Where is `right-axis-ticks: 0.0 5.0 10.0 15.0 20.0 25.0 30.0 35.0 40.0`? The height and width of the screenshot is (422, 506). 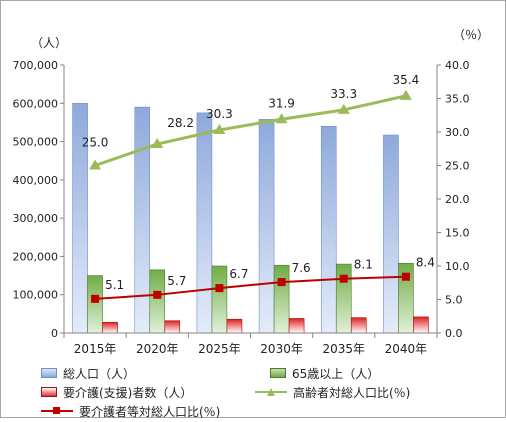 right-axis-ticks: 0.0 5.0 10.0 15.0 20.0 25.0 30.0 35.0 40.0 is located at coordinates (457, 199).